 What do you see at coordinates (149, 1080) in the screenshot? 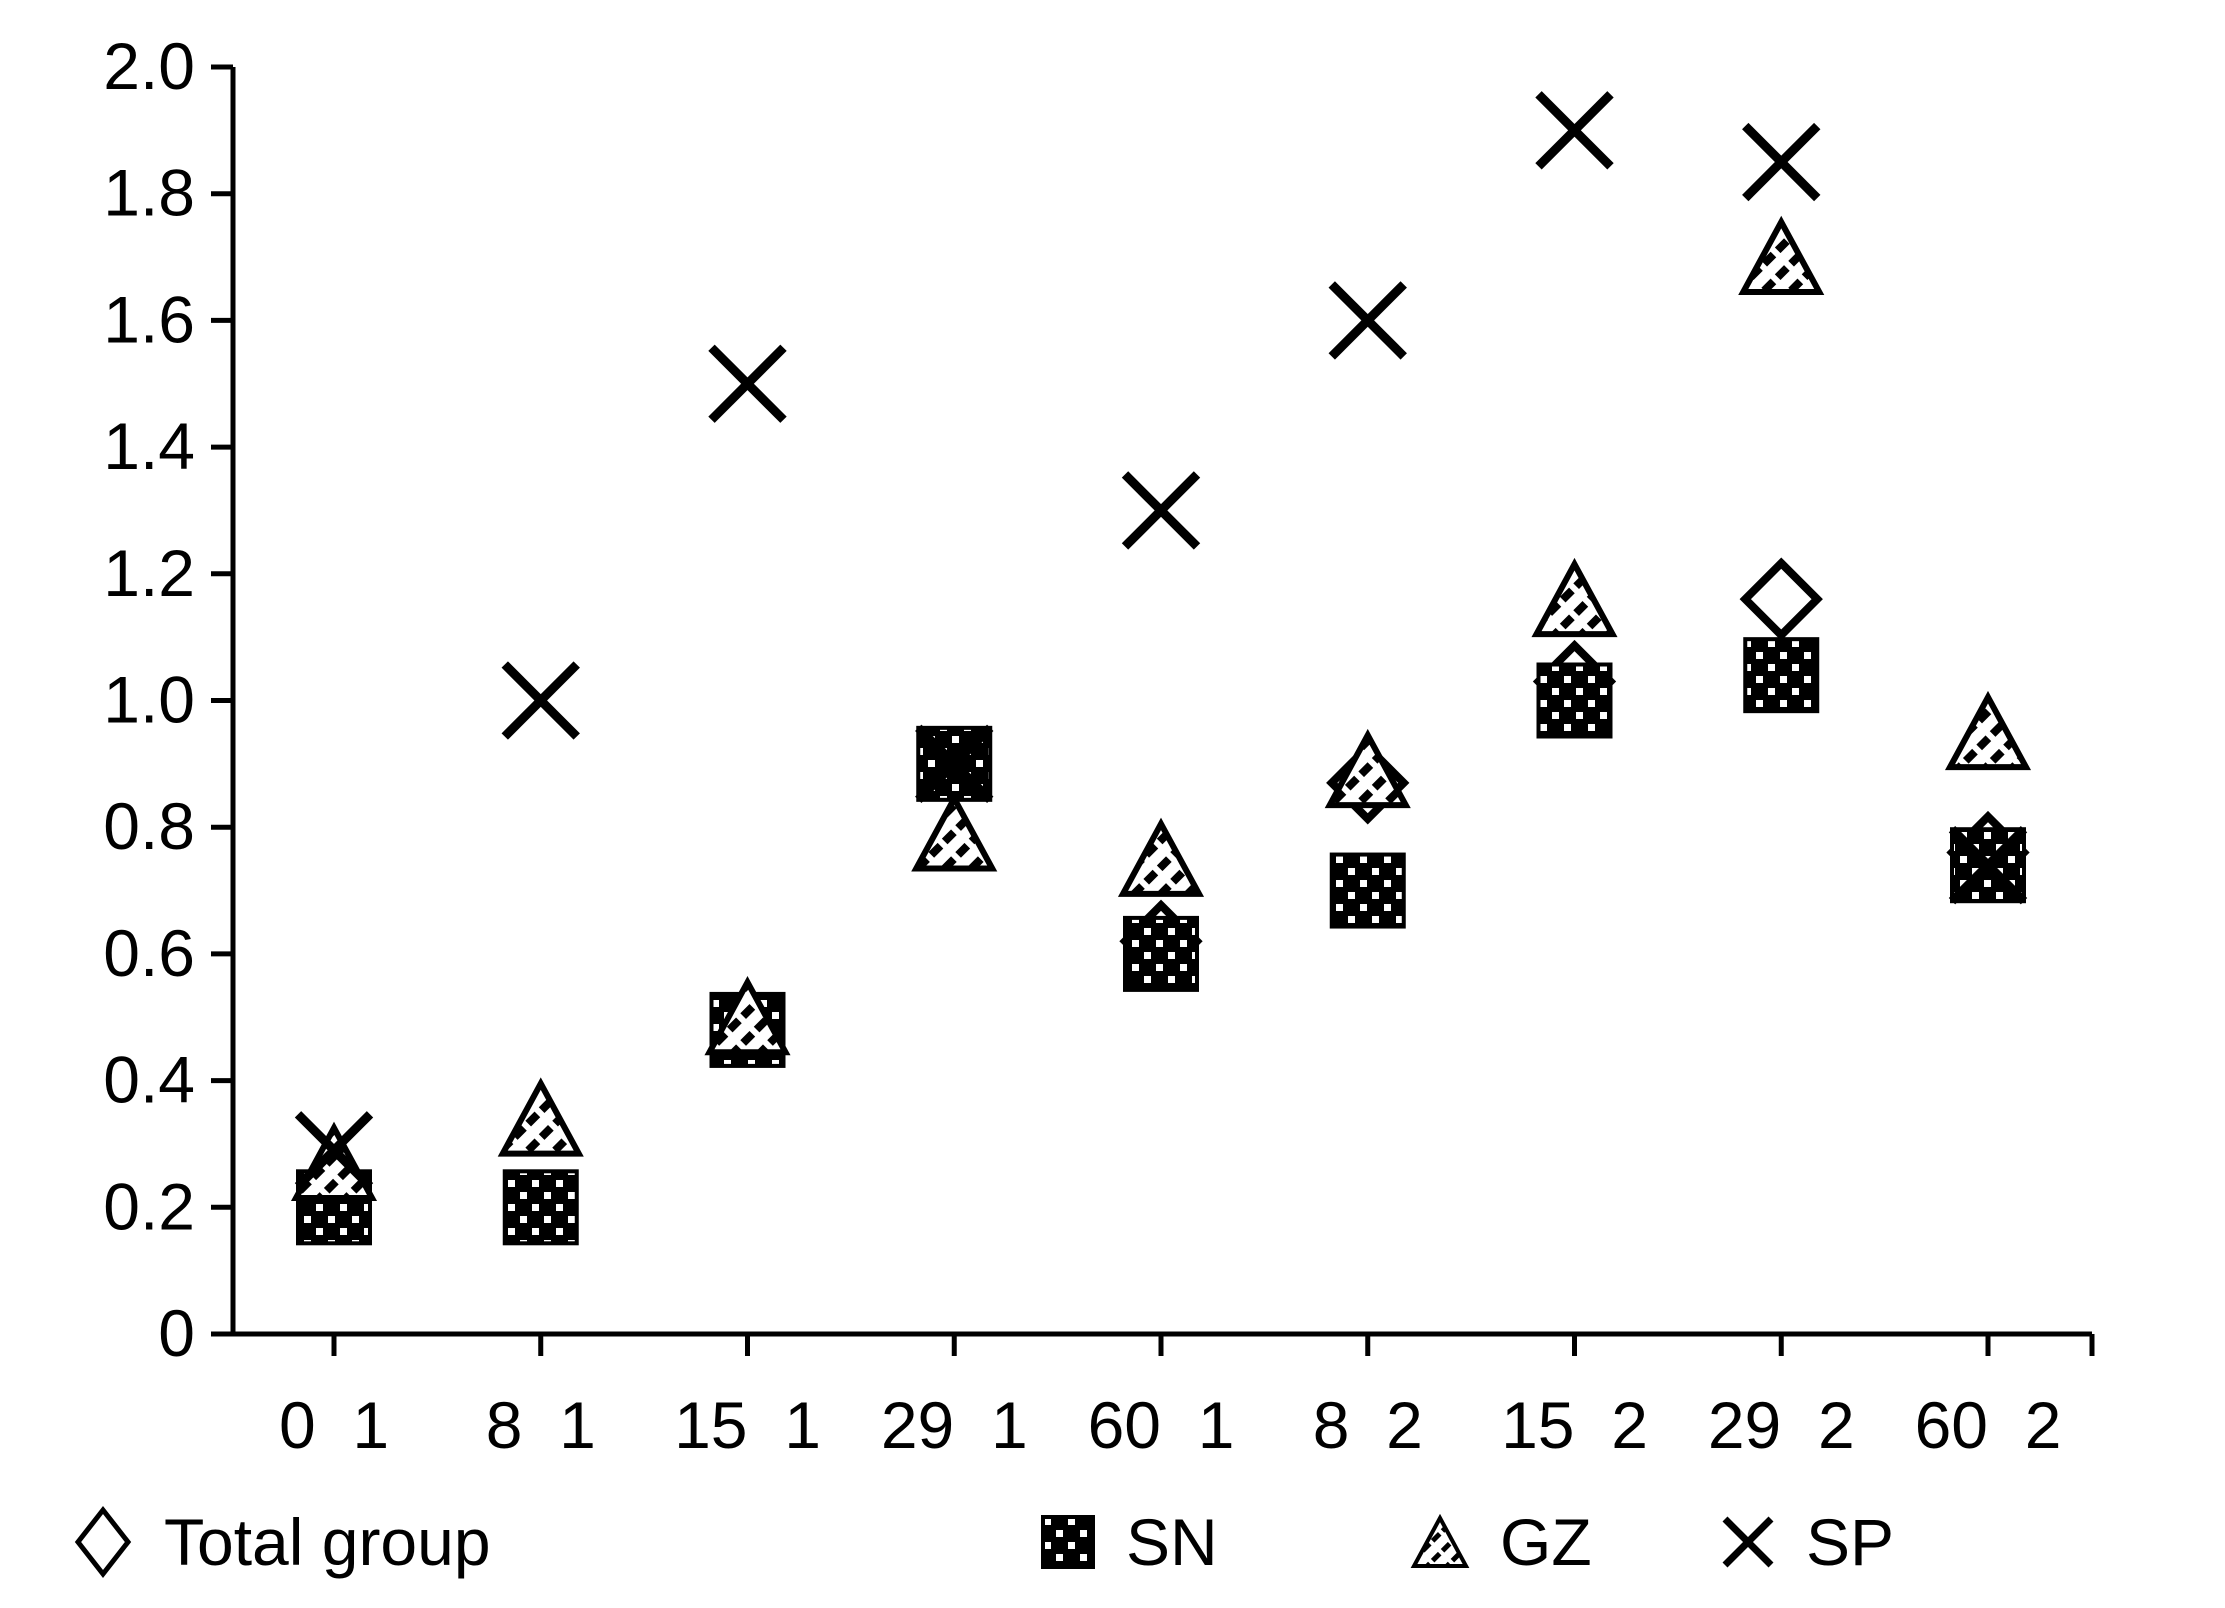
I see `y-tick-label: 0.4` at bounding box center [149, 1080].